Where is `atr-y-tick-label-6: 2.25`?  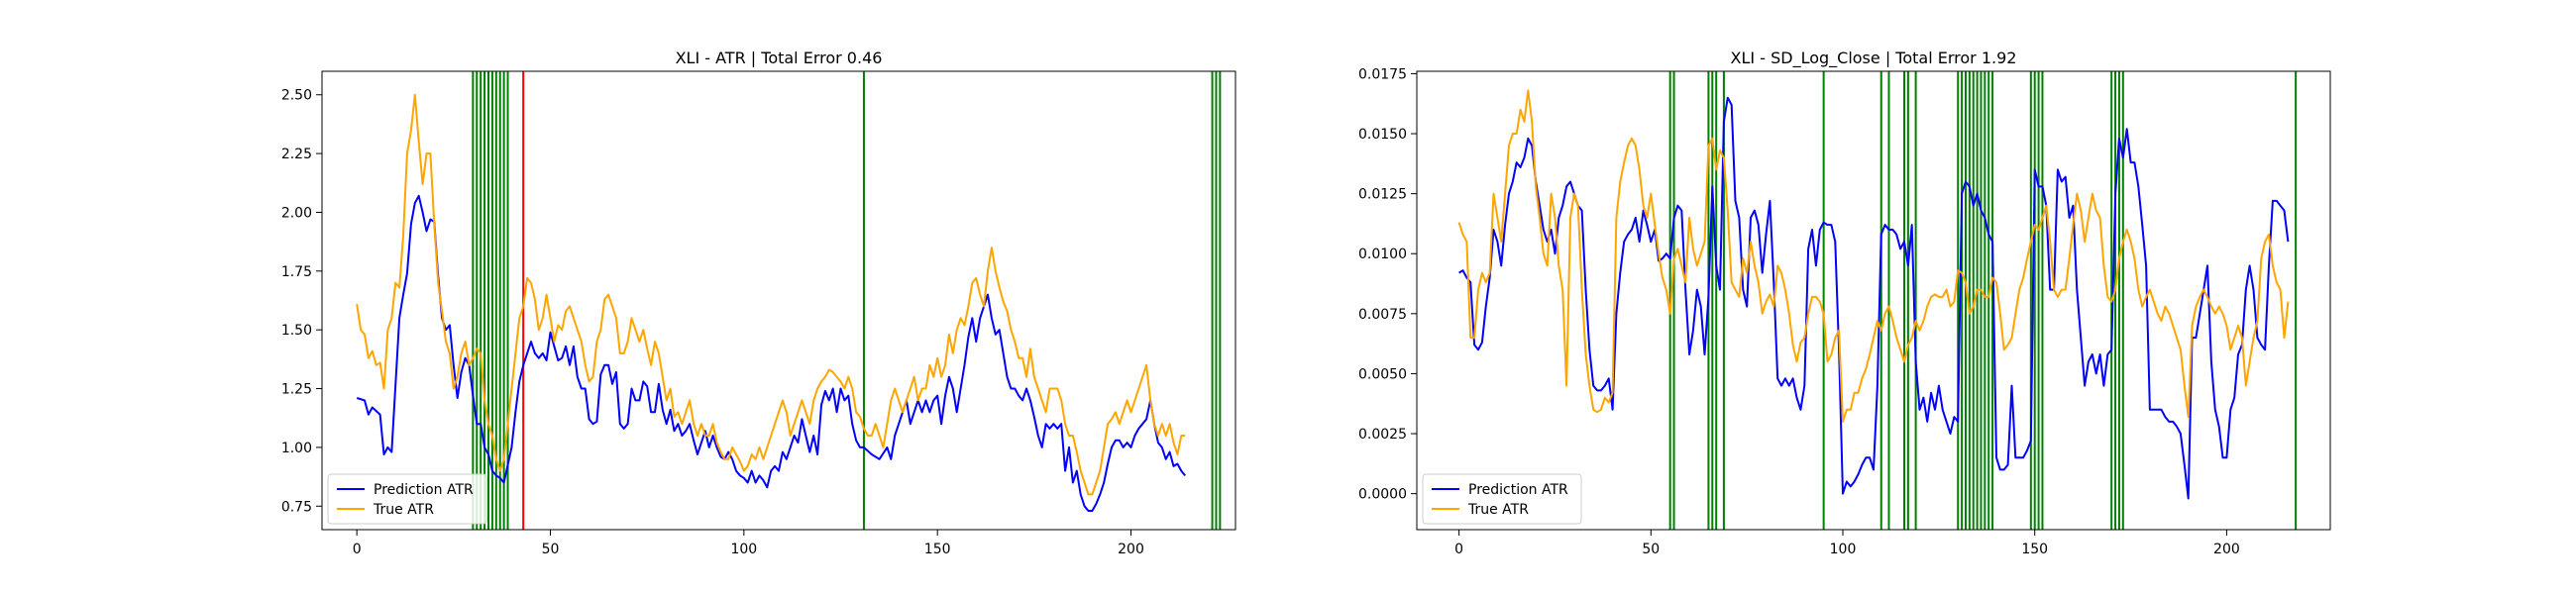
atr-y-tick-label-6: 2.25 is located at coordinates (296, 154).